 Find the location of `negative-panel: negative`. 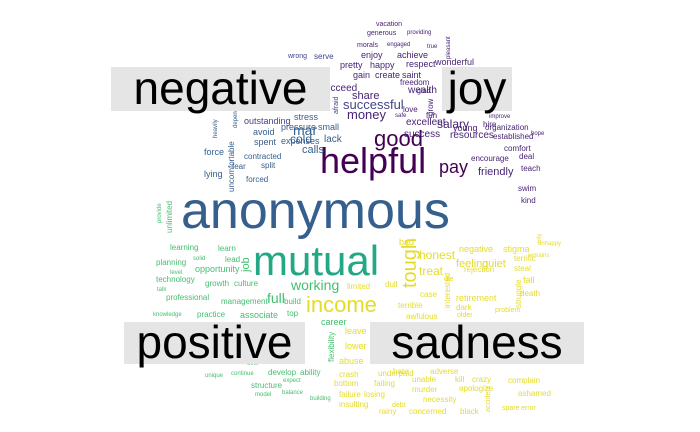

negative-panel: negative is located at coordinates (220, 88).